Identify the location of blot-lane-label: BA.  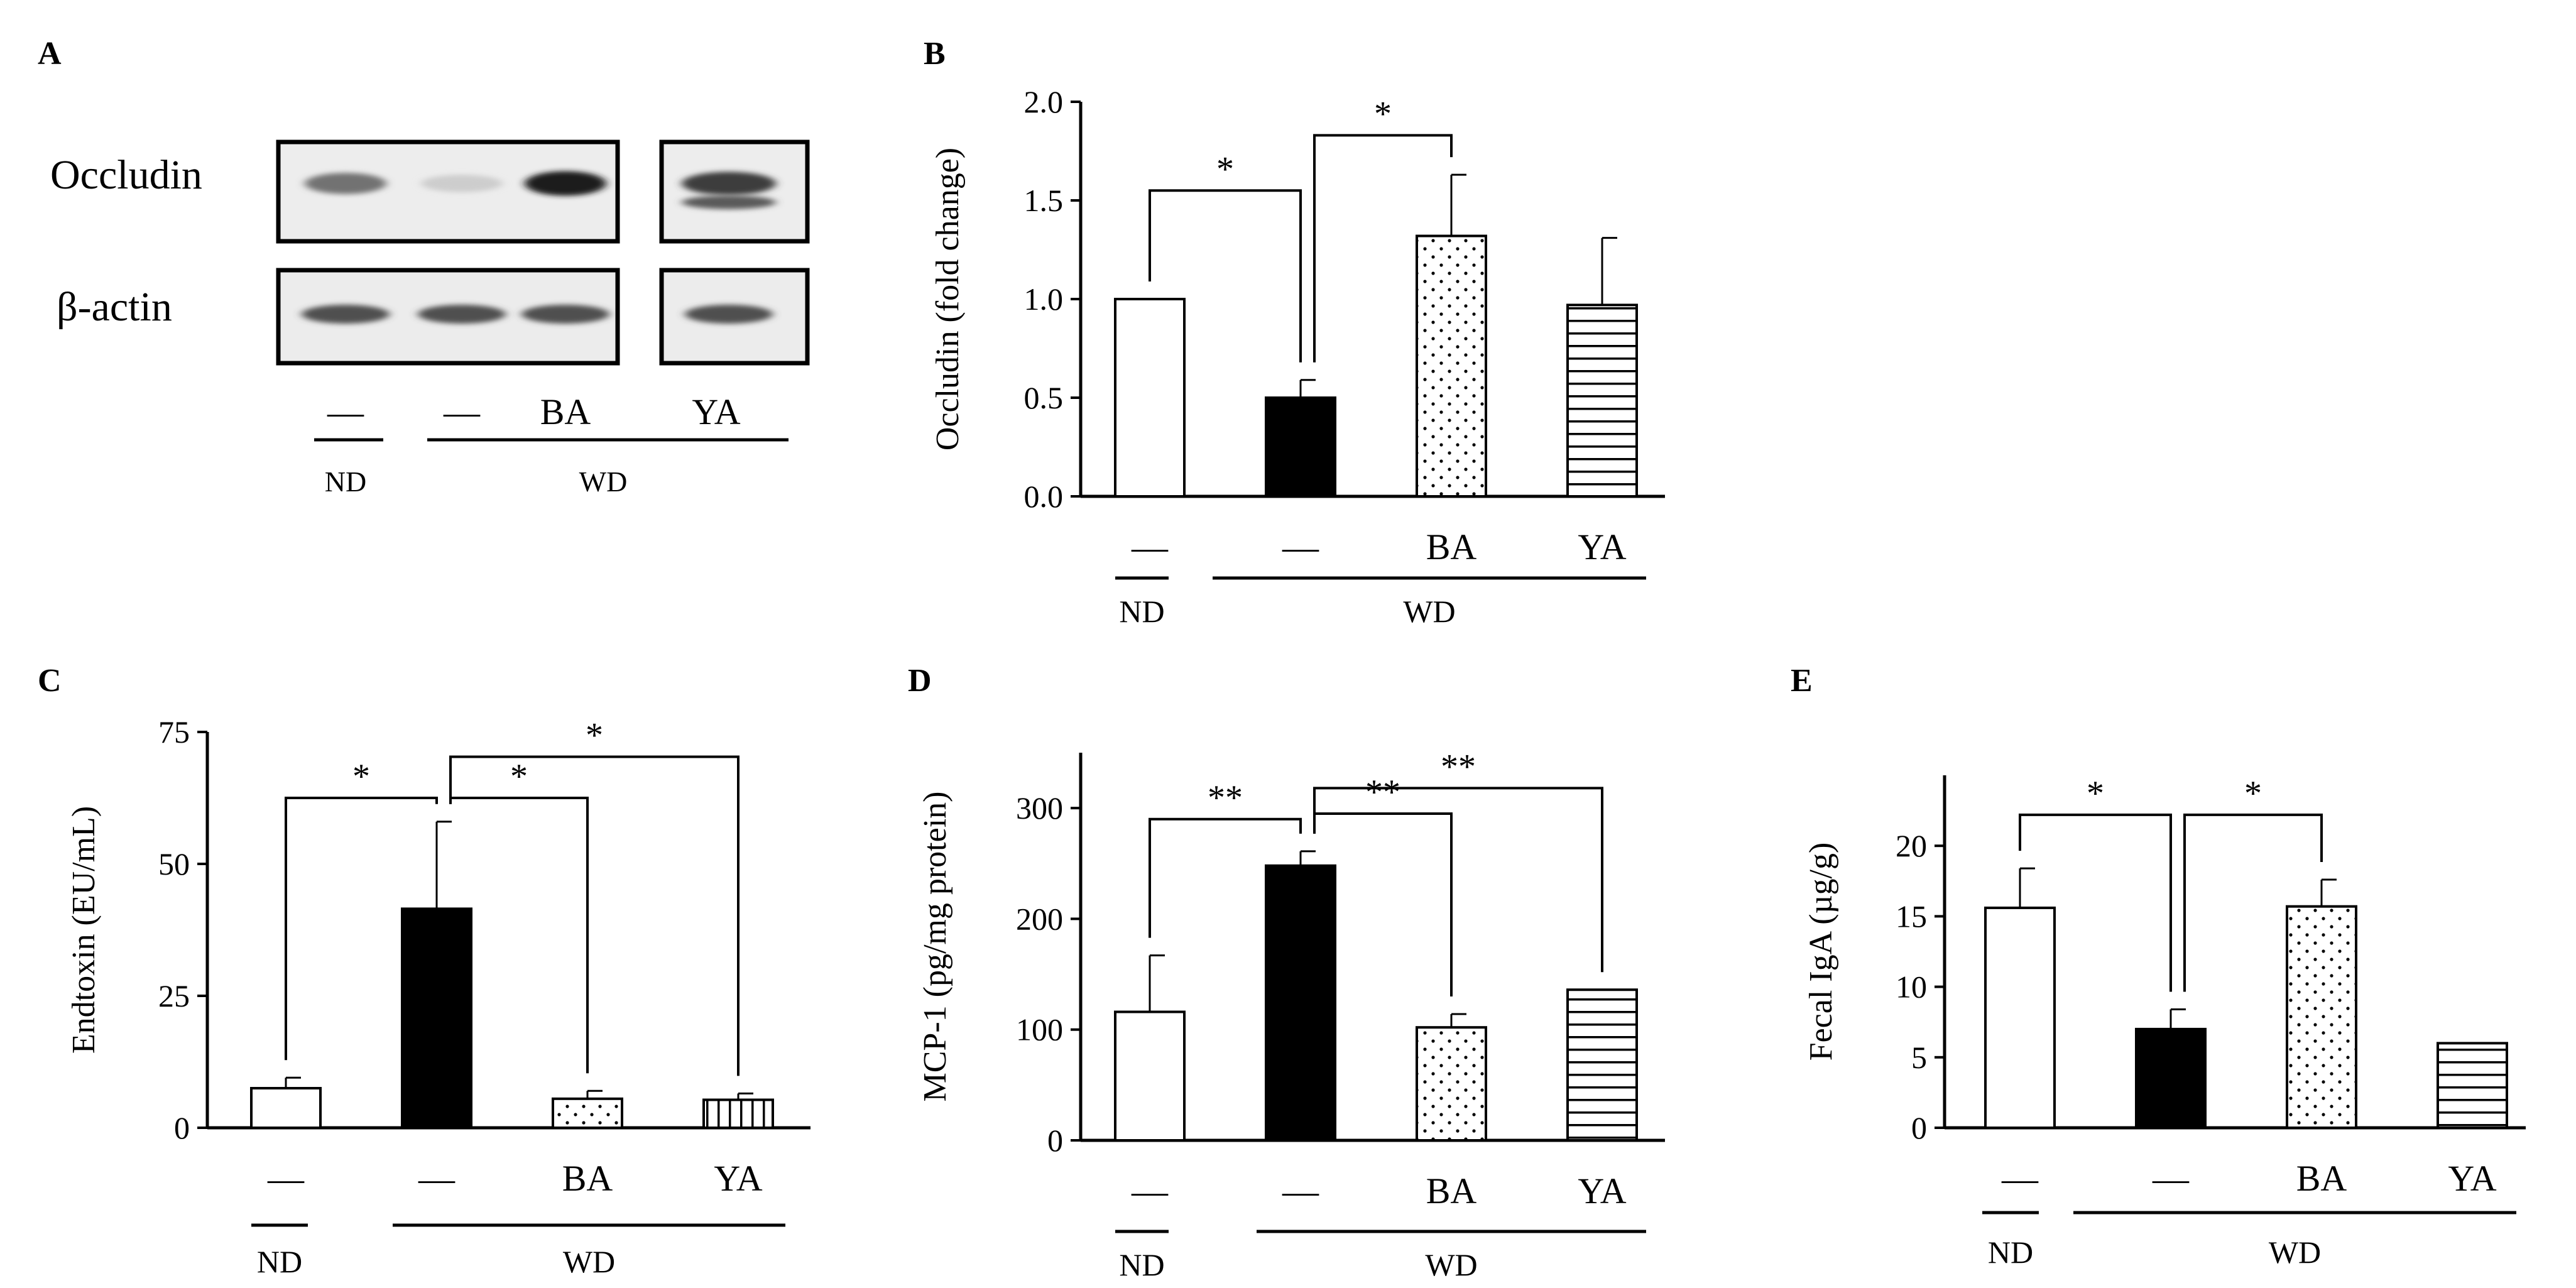
(565, 412).